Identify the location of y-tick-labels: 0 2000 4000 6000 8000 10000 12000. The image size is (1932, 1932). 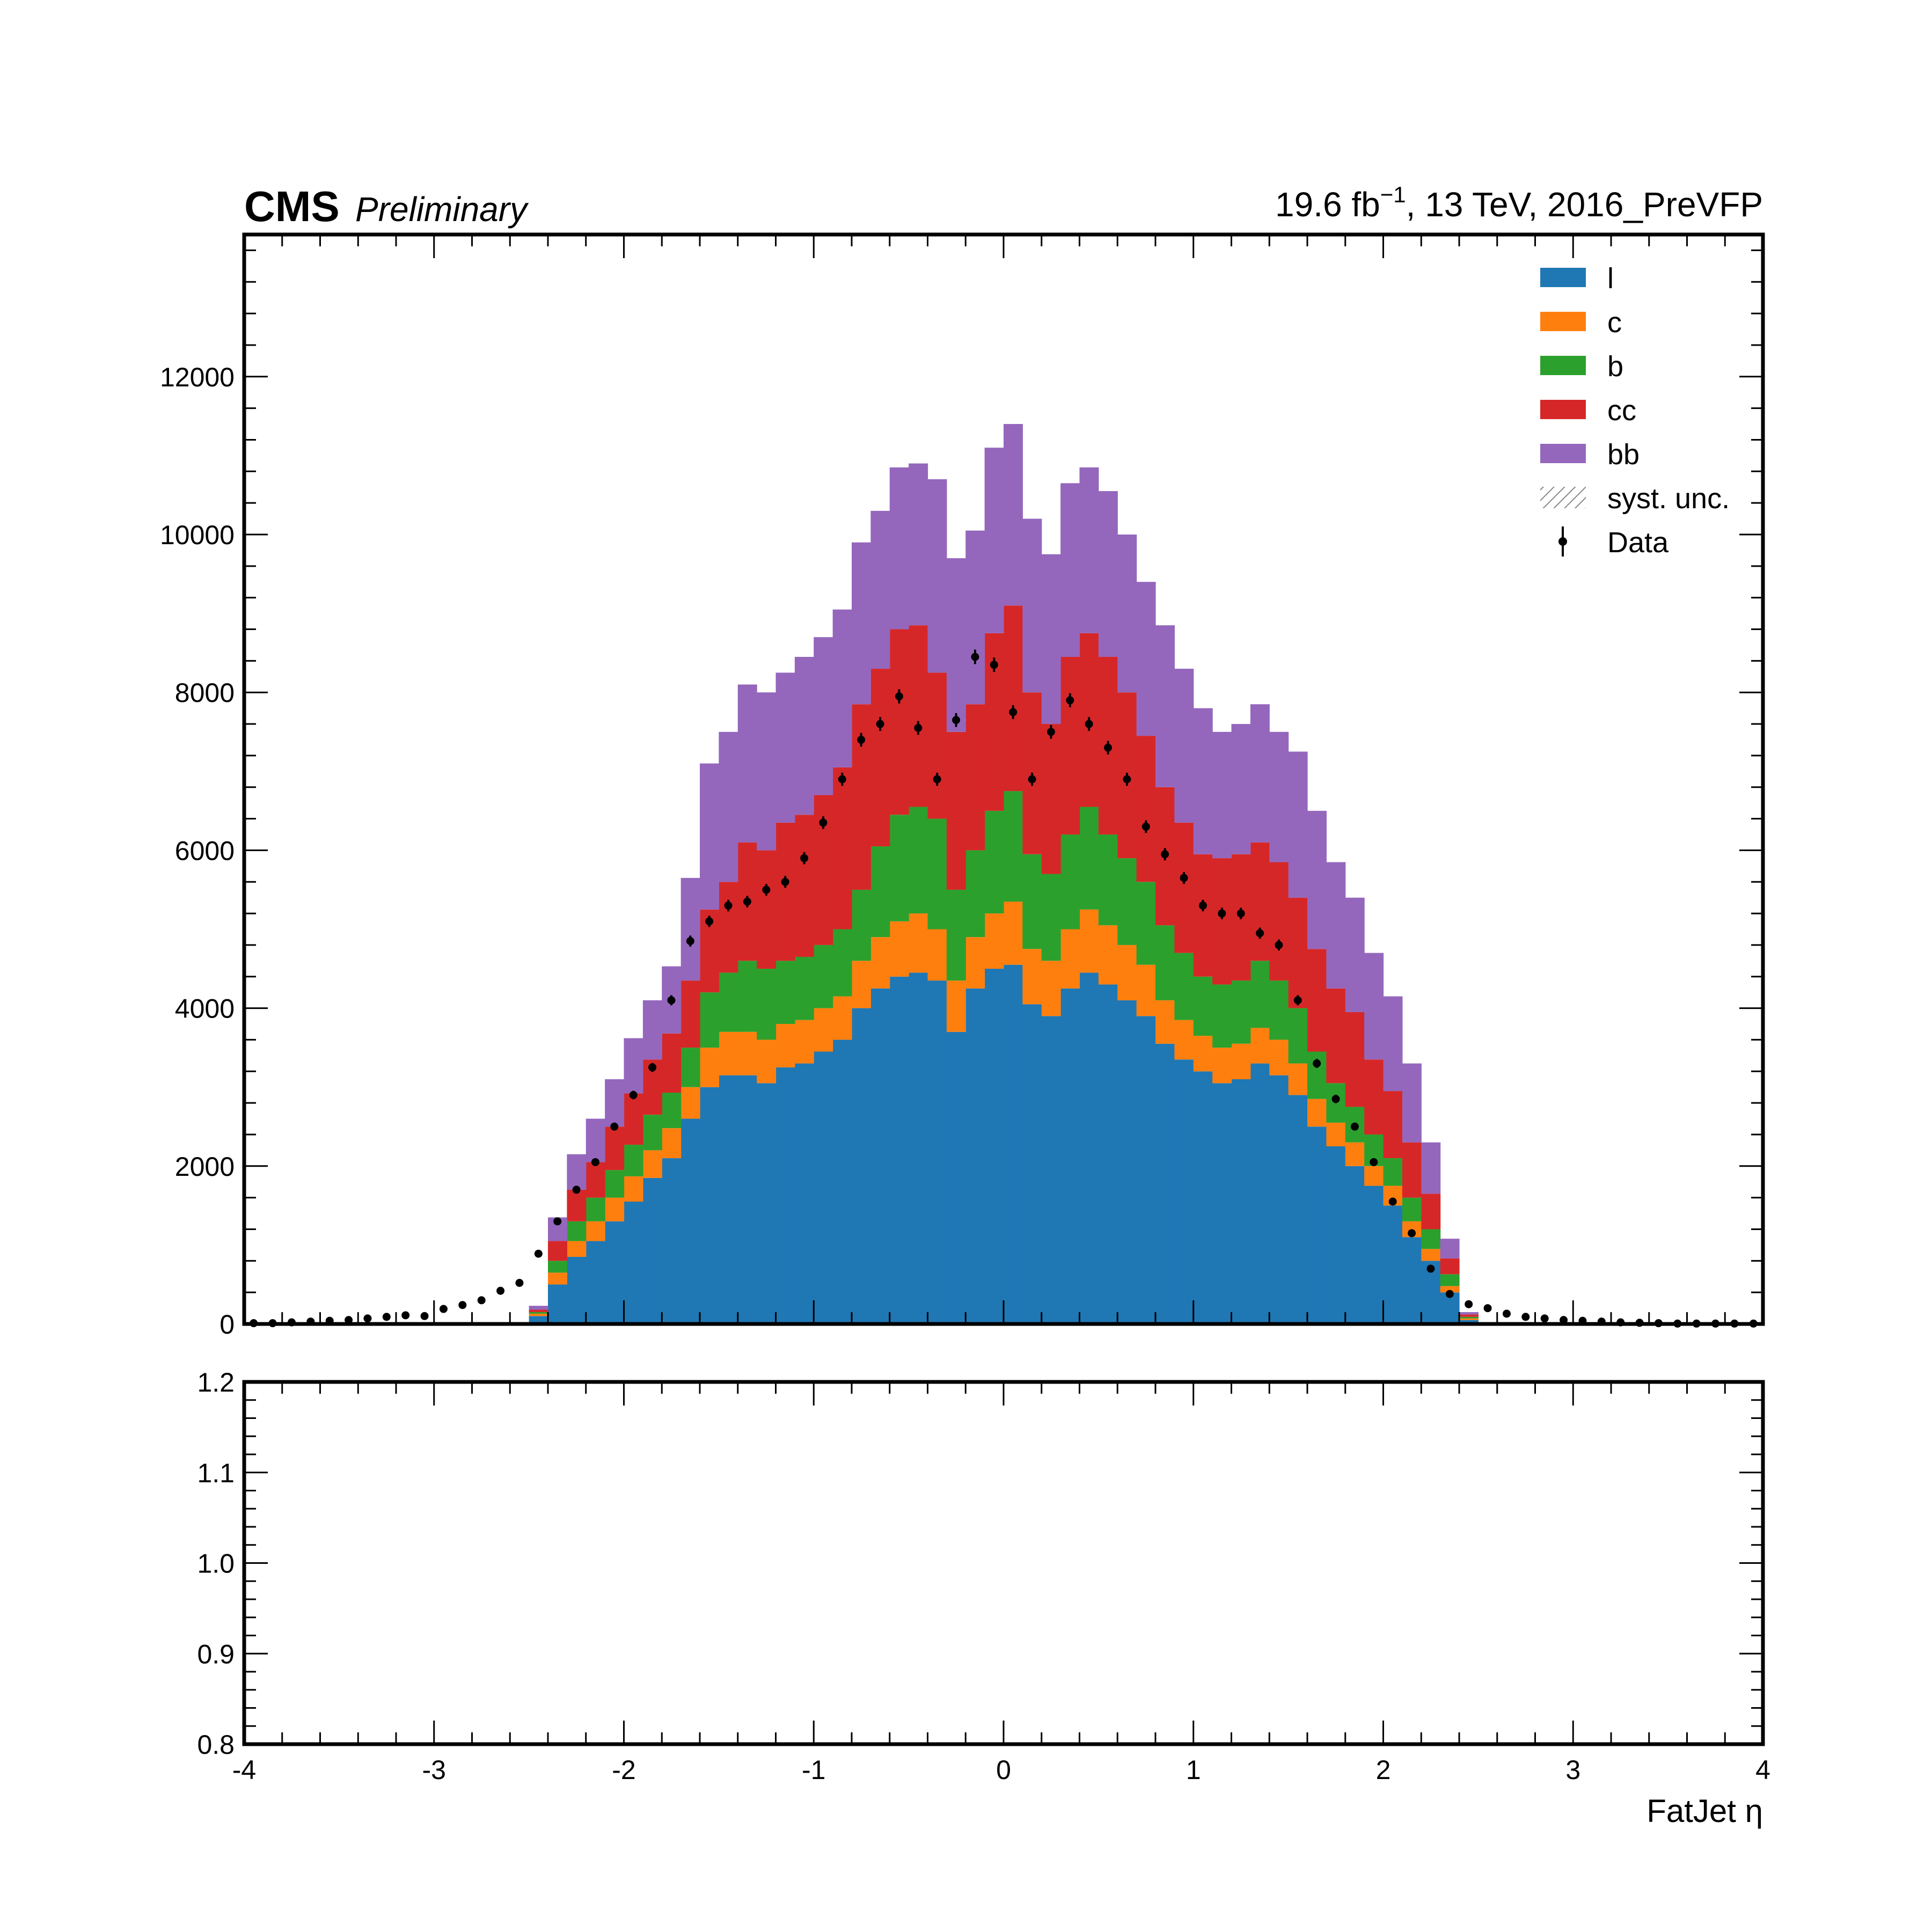
(197, 851).